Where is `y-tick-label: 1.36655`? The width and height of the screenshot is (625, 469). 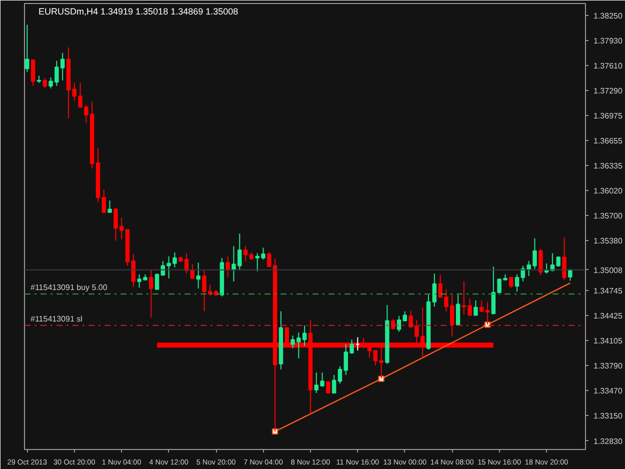 y-tick-label: 1.36655 is located at coordinates (608, 141).